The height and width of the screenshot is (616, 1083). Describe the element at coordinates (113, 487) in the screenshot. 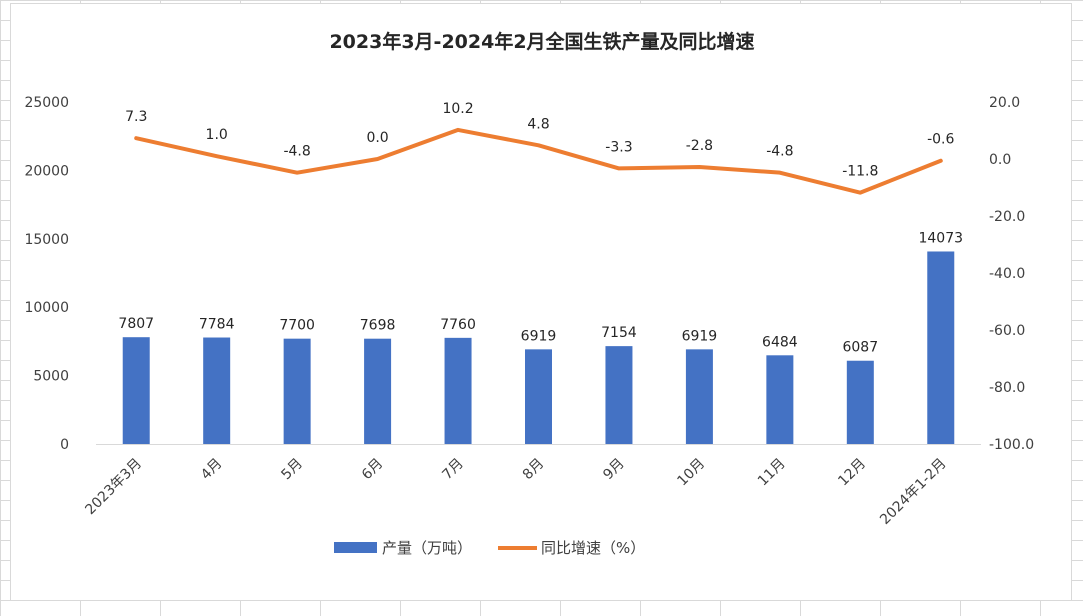

I see `x-axis-tick-label: 2023年3月` at that location.